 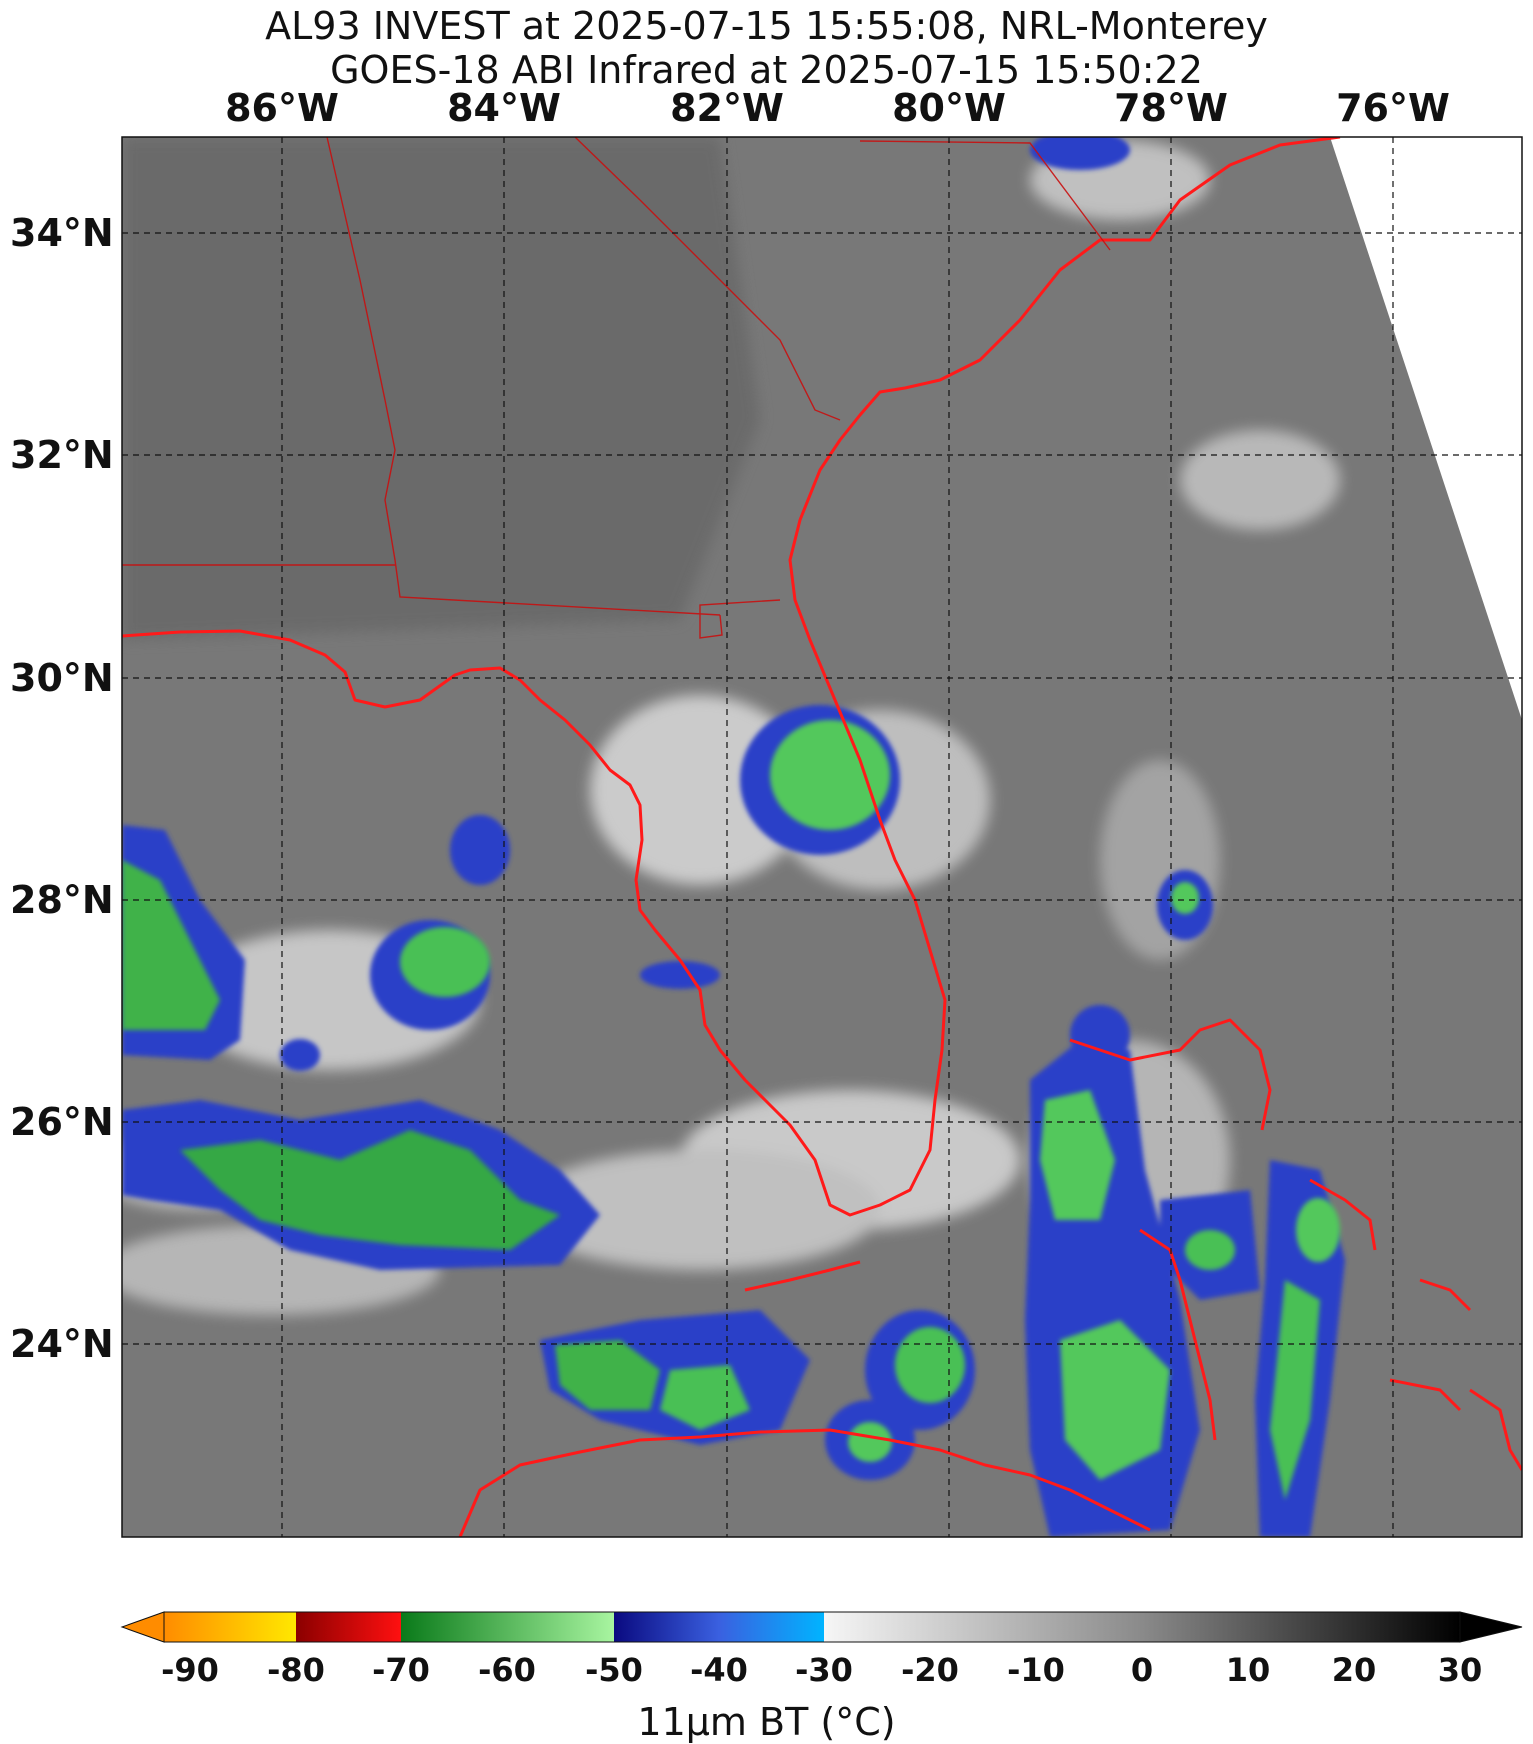 What do you see at coordinates (1170, 1074) in the screenshot?
I see `bahamas-grand-bahama` at bounding box center [1170, 1074].